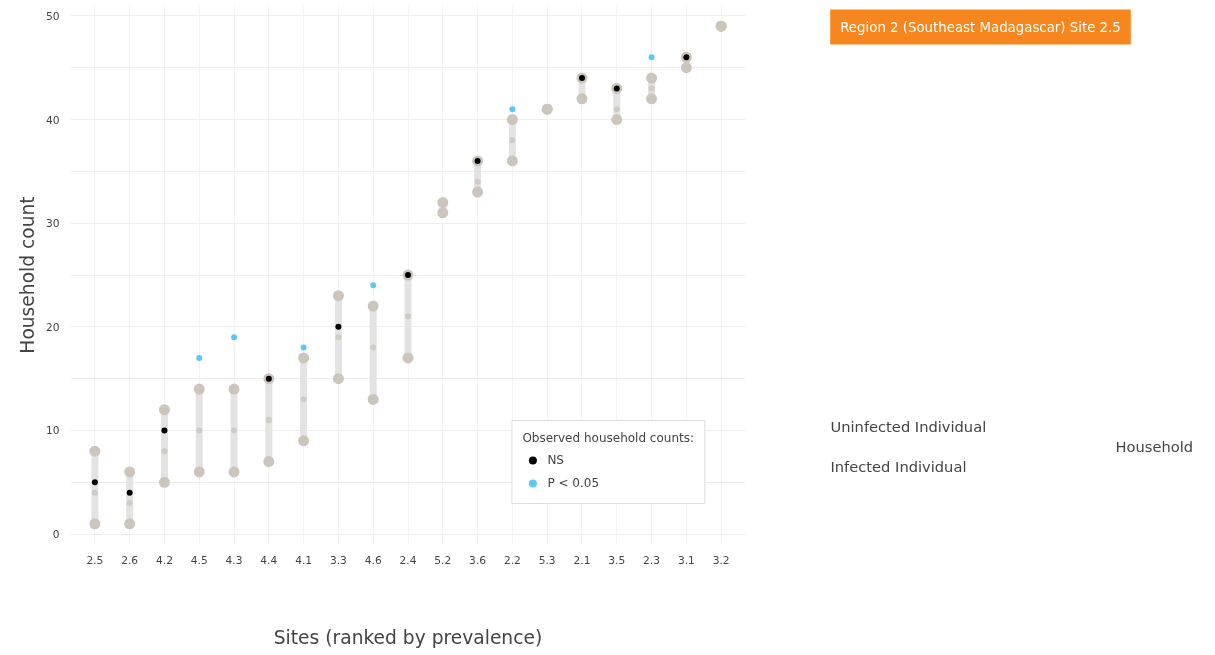 The height and width of the screenshot is (655, 1215). I want to click on x-tick-label: 2.5, so click(95, 560).